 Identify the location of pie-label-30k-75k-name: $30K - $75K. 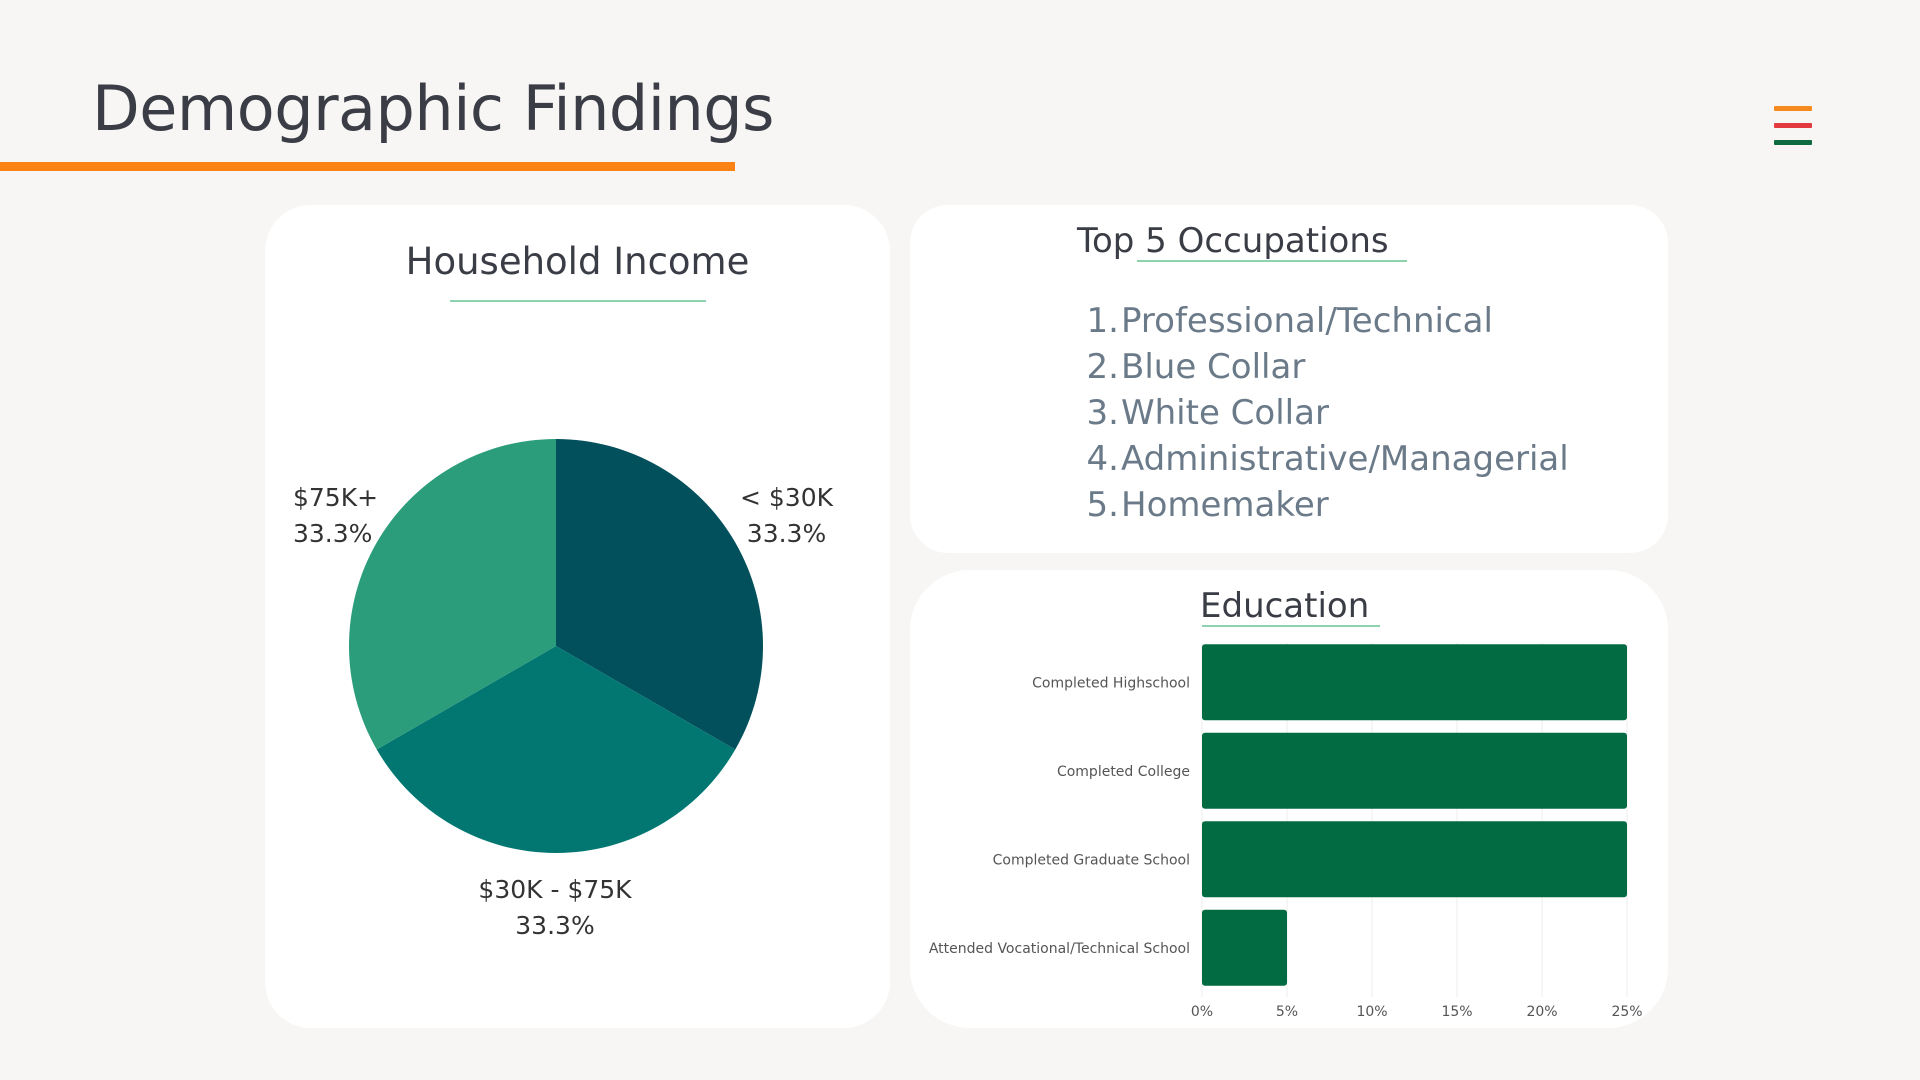
(555, 889).